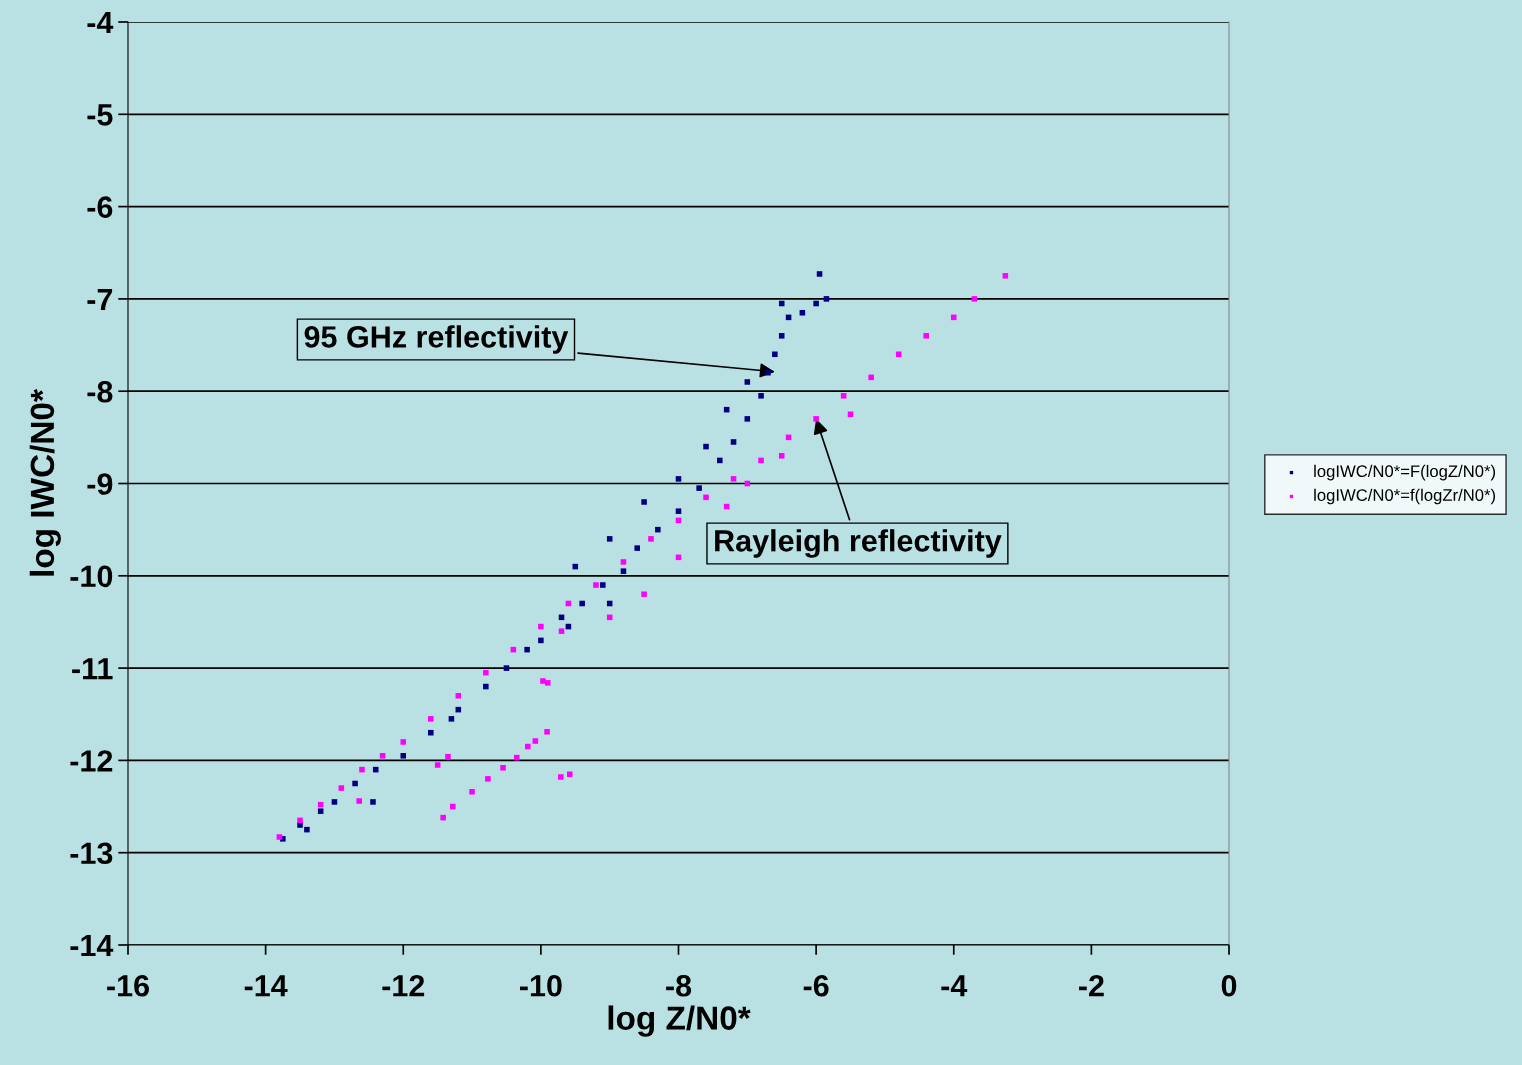 The width and height of the screenshot is (1522, 1065). What do you see at coordinates (92, 669) in the screenshot?
I see `y-tick-label: -11` at bounding box center [92, 669].